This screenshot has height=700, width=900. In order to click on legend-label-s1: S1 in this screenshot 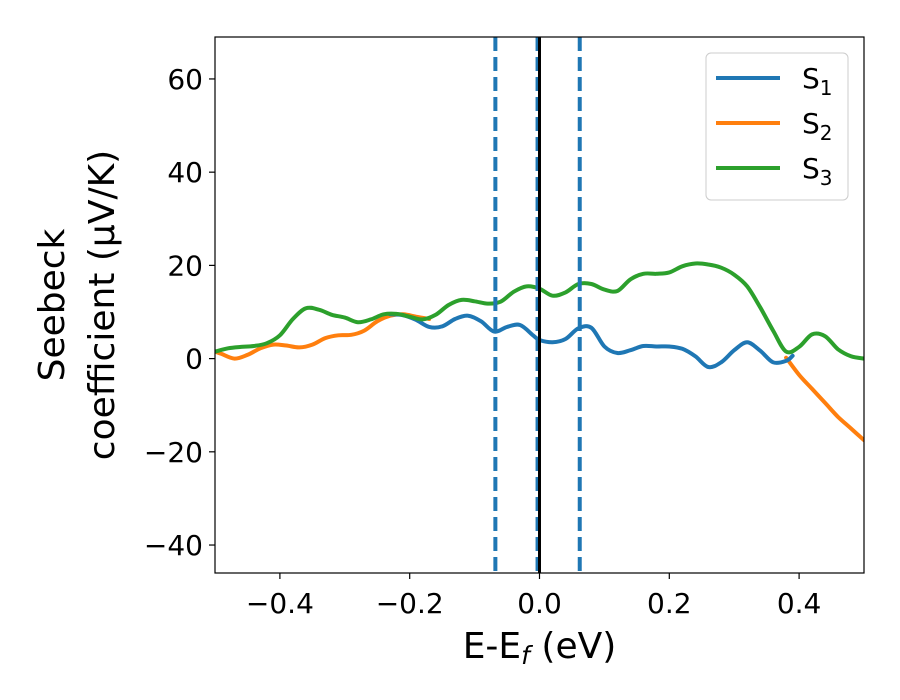, I will do `click(817, 81)`.